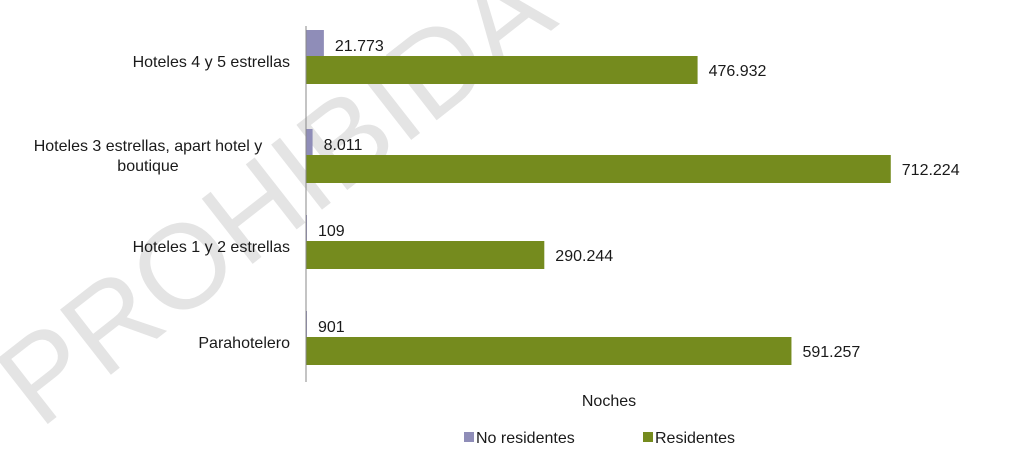 The width and height of the screenshot is (1014, 450). What do you see at coordinates (609, 401) in the screenshot?
I see `x-axis-title: Noches` at bounding box center [609, 401].